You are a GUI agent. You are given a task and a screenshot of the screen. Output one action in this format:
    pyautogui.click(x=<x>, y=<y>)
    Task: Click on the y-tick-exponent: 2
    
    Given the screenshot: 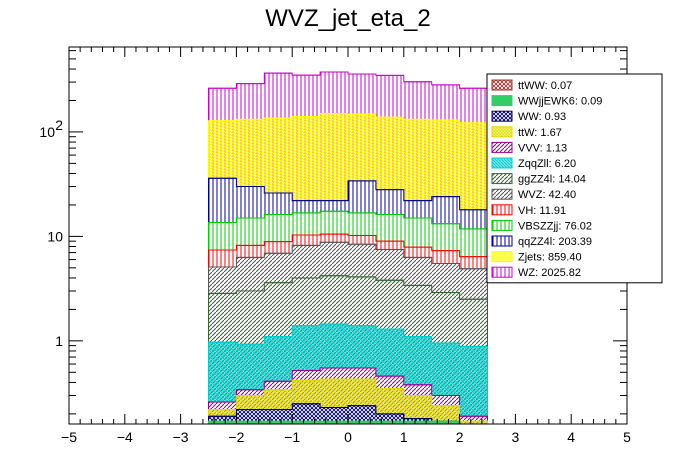 What is the action you would take?
    pyautogui.click(x=59, y=125)
    